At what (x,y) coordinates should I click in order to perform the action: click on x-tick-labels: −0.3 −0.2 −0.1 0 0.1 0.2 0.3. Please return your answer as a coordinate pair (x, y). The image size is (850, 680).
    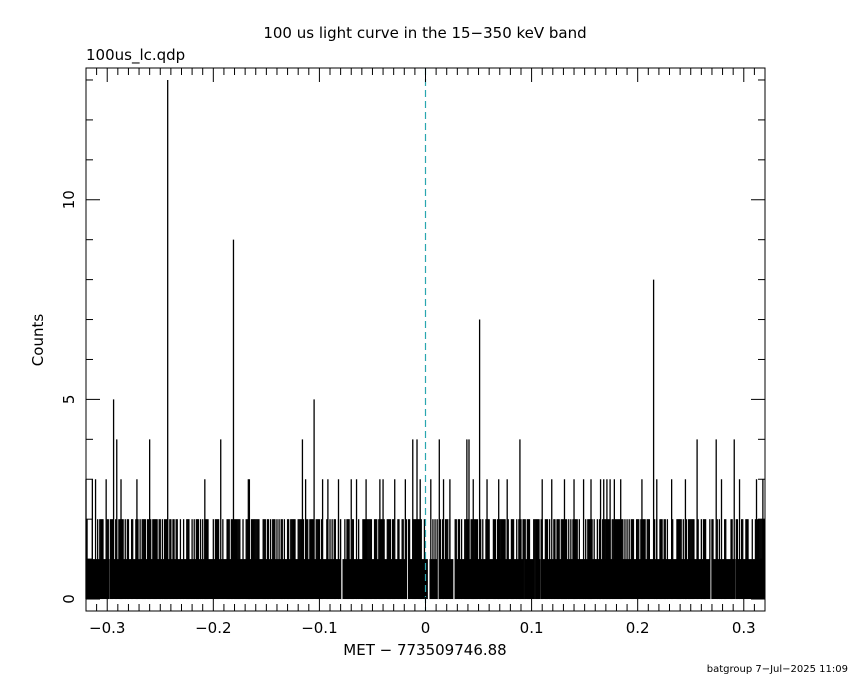
    Looking at the image, I should click on (422, 628).